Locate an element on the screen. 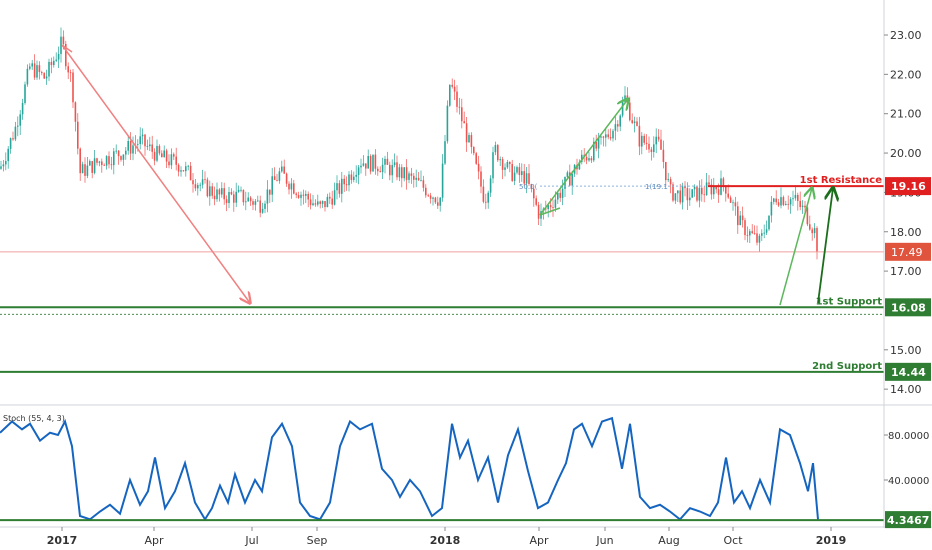 This screenshot has width=932, height=550. stoch-tick-label: 80.0000 is located at coordinates (908, 436).